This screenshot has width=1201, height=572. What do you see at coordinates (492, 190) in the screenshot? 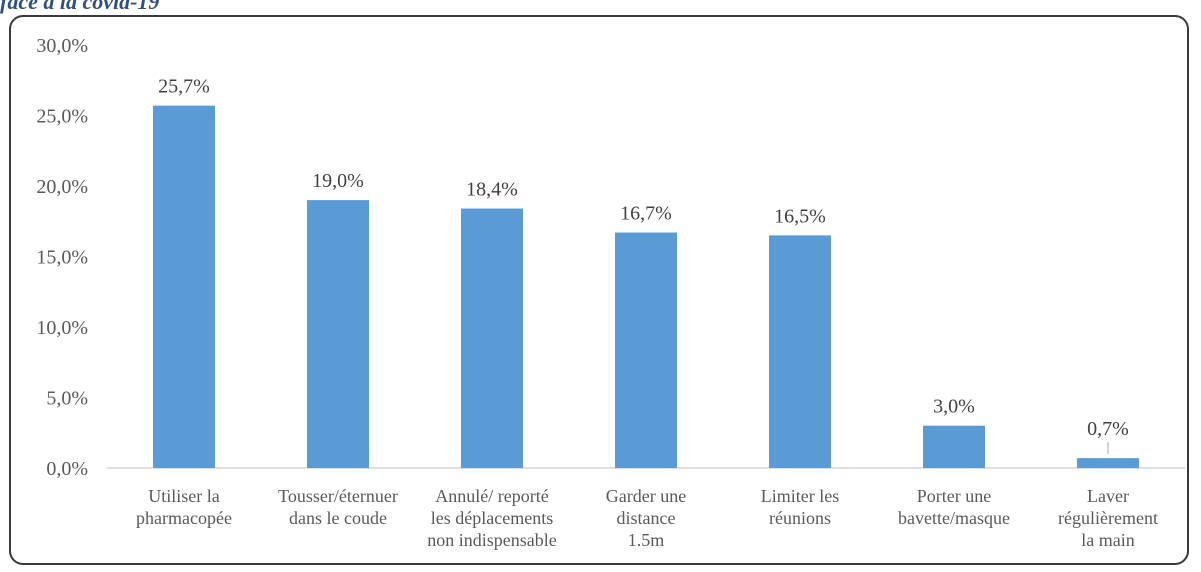
I see `data-label: 18,4%` at bounding box center [492, 190].